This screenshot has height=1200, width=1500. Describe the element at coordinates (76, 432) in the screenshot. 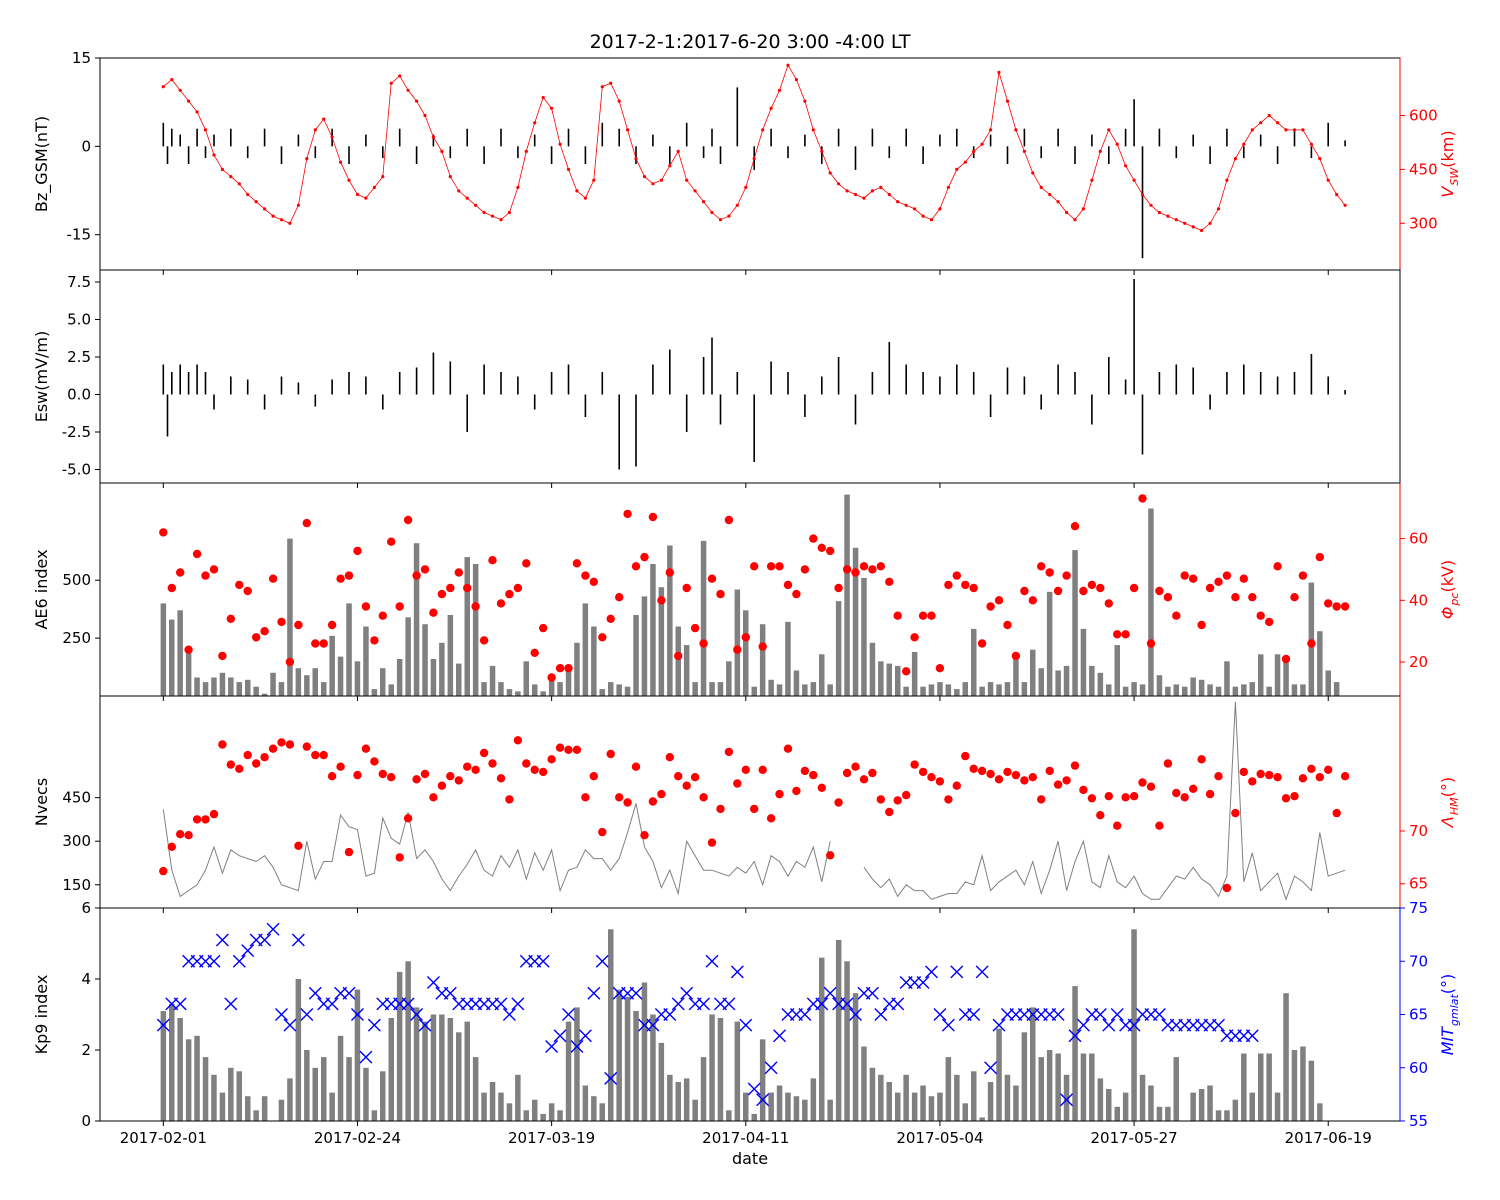

I see `y-tick-label: -2.5` at that location.